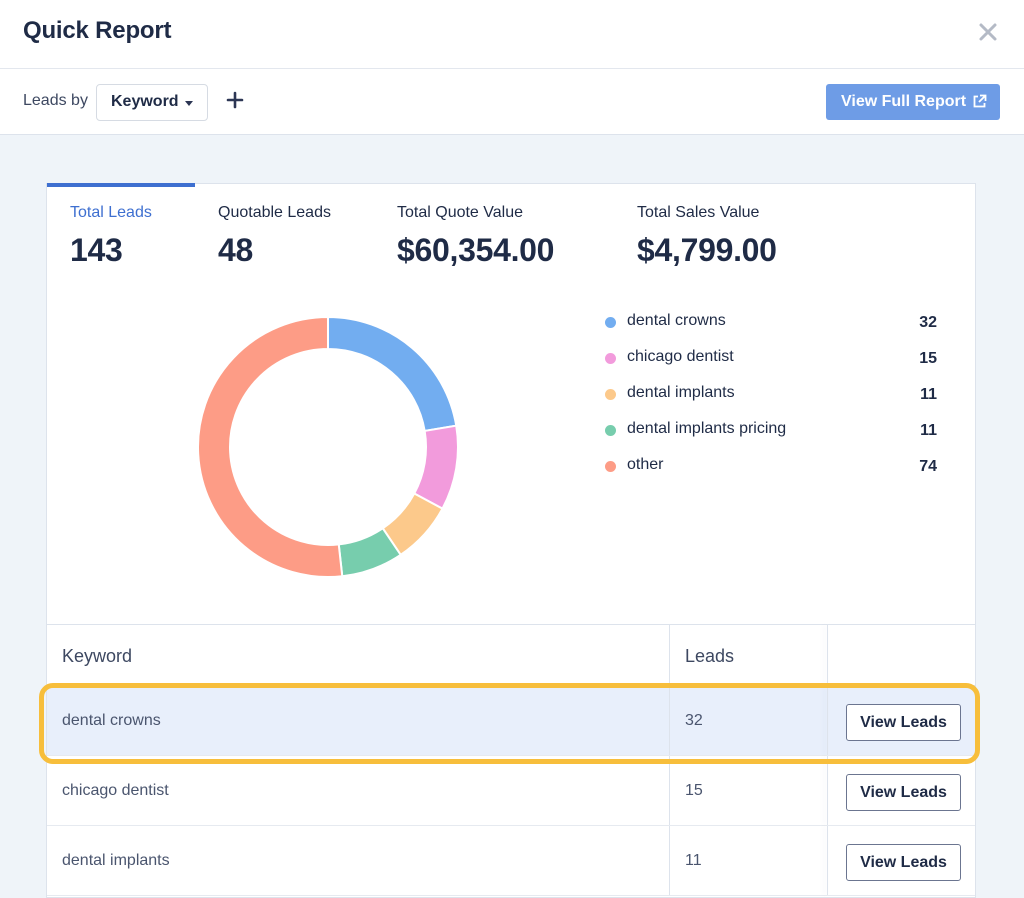  Describe the element at coordinates (645, 464) in the screenshot. I see `legend-label: other` at that location.